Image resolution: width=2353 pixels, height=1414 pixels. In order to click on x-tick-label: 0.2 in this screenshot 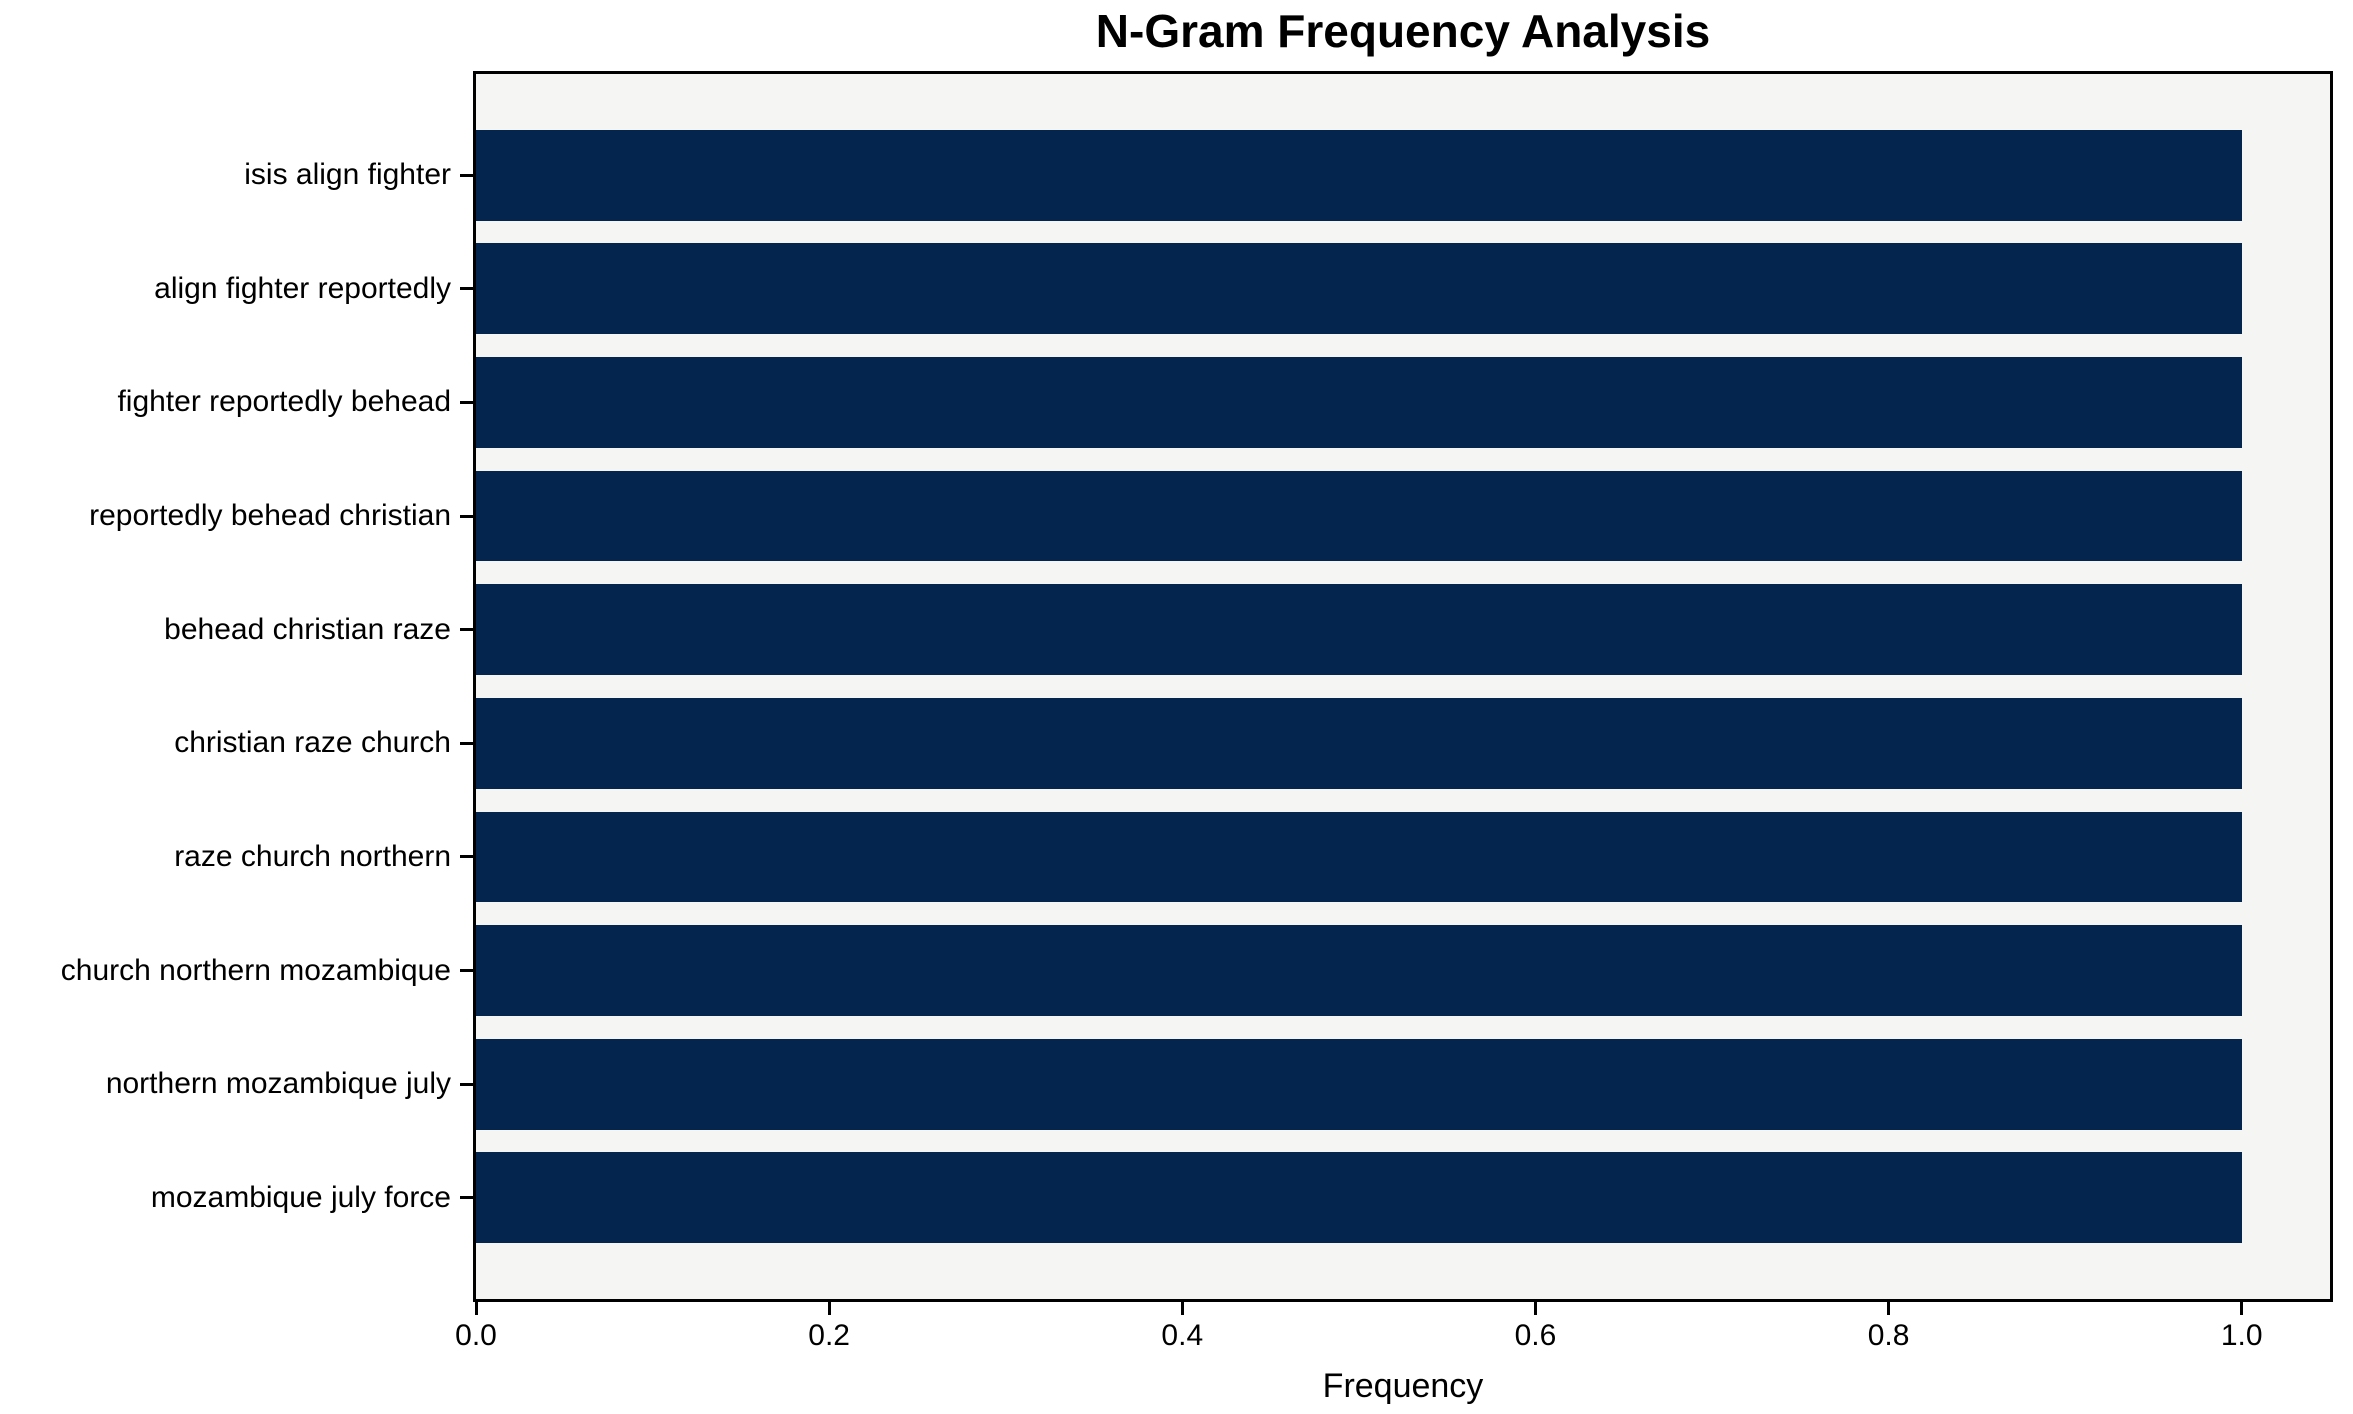, I will do `click(829, 1335)`.